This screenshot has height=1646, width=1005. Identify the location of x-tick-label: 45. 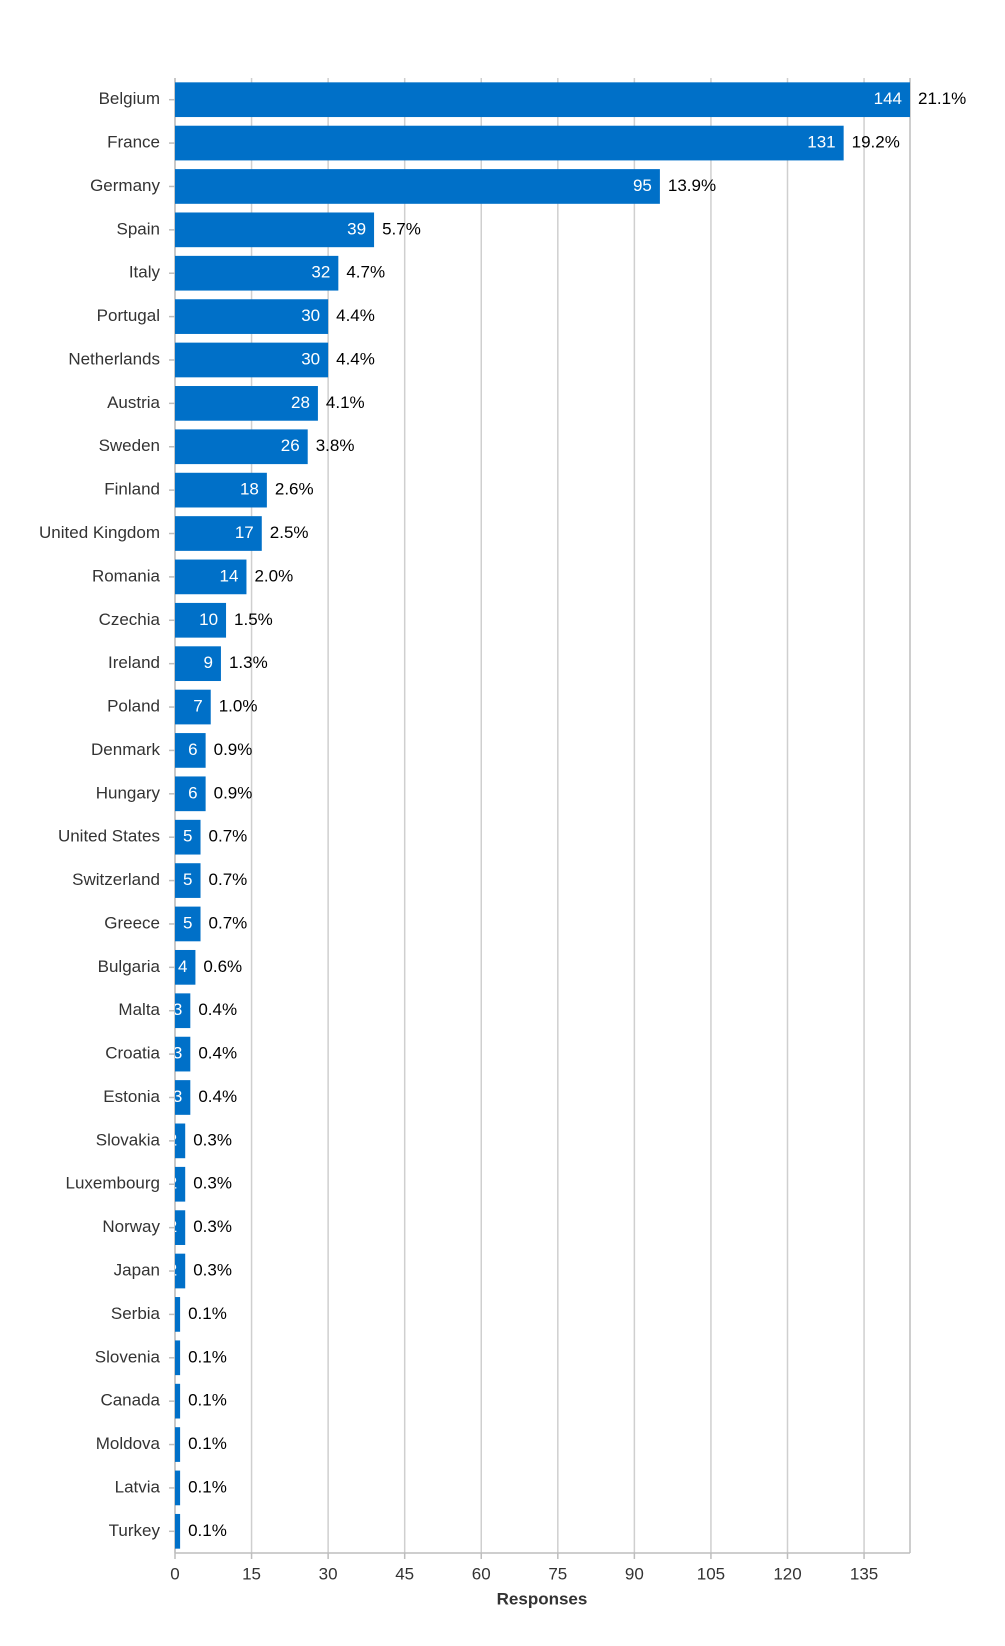
(404, 1573).